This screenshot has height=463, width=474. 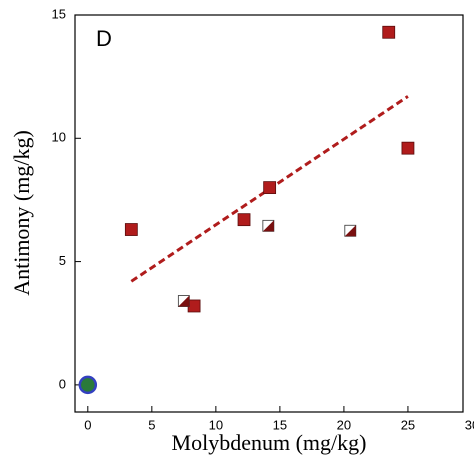 What do you see at coordinates (408, 424) in the screenshot?
I see `x-tick-label: 25` at bounding box center [408, 424].